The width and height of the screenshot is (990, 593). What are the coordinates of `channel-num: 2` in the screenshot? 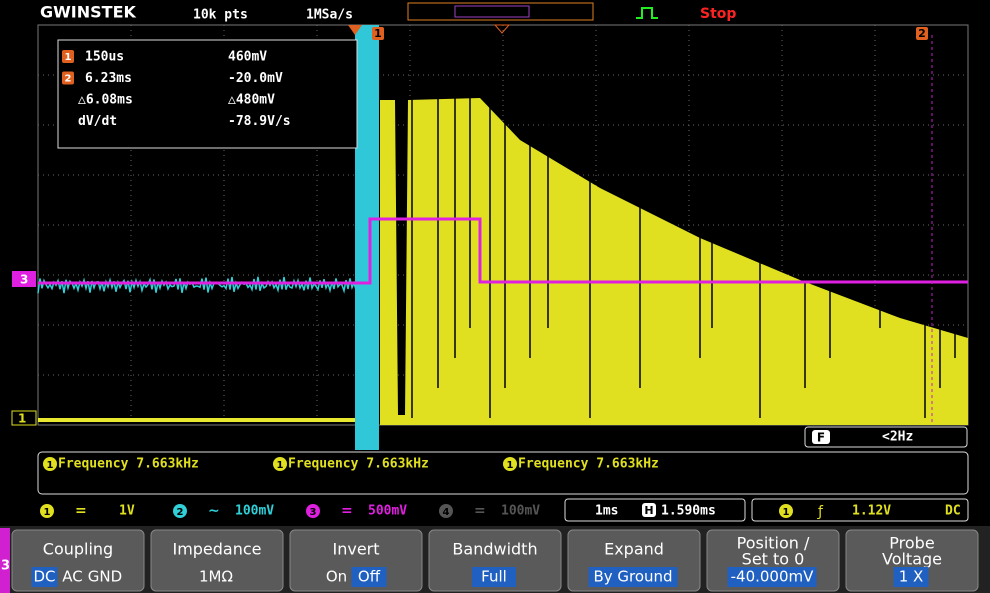 It's located at (180, 512).